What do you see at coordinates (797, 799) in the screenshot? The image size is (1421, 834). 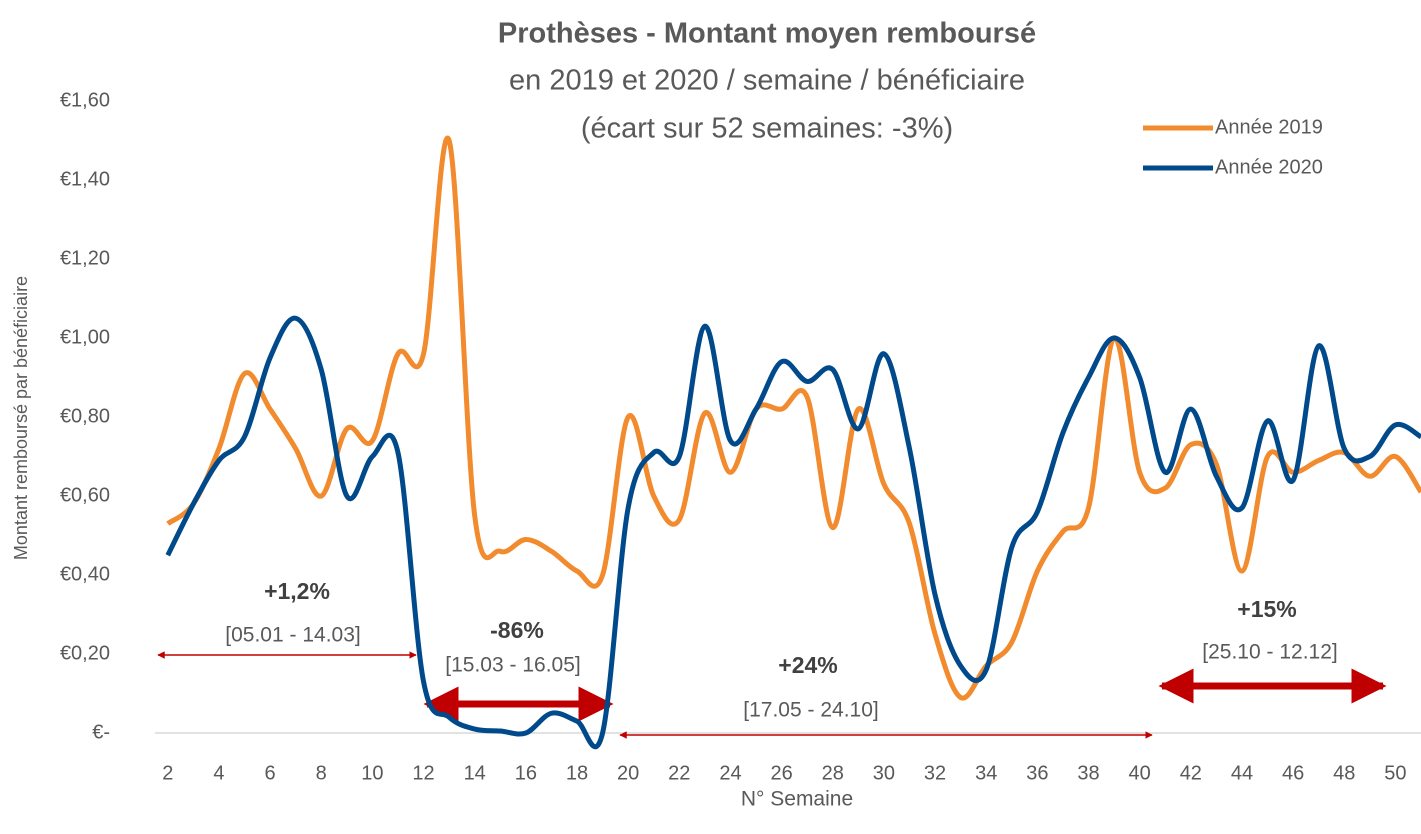 I see `x-axis-label: N° Semaine` at bounding box center [797, 799].